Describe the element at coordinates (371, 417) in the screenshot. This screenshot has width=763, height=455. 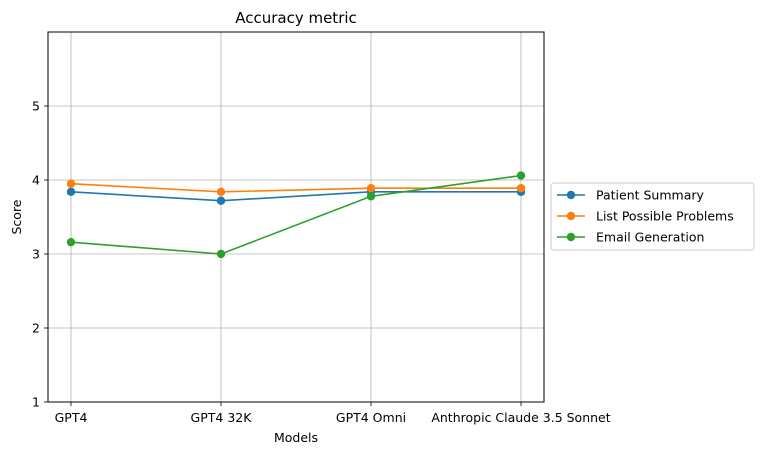
I see `x-tick-label: GPT4 Omni` at that location.